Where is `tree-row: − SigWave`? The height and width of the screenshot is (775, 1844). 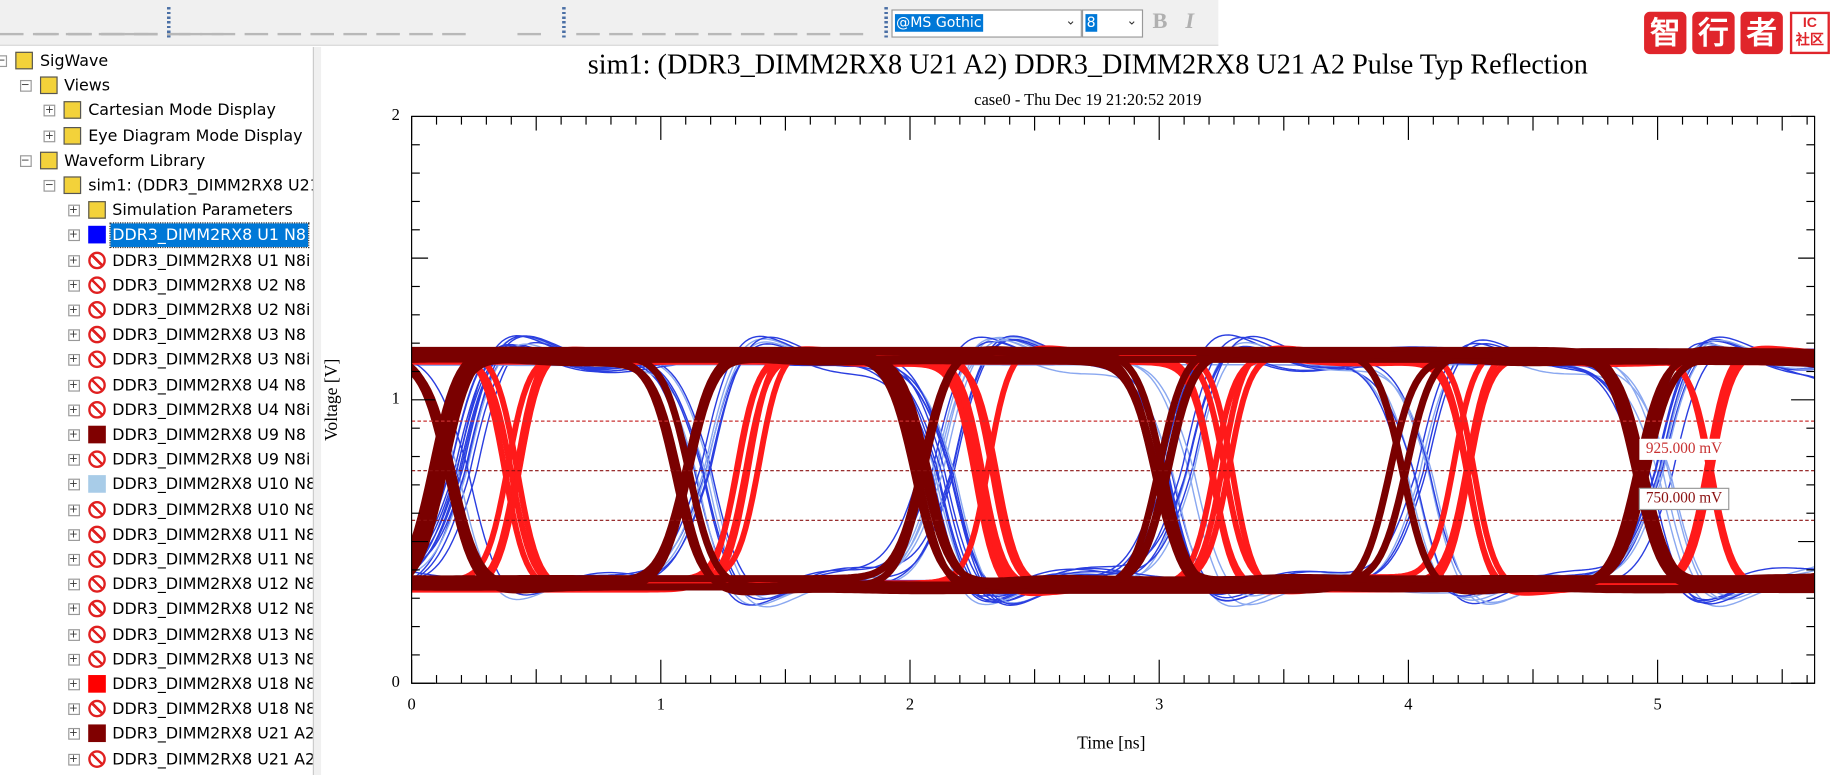
tree-row: − SigWave is located at coordinates (156, 61).